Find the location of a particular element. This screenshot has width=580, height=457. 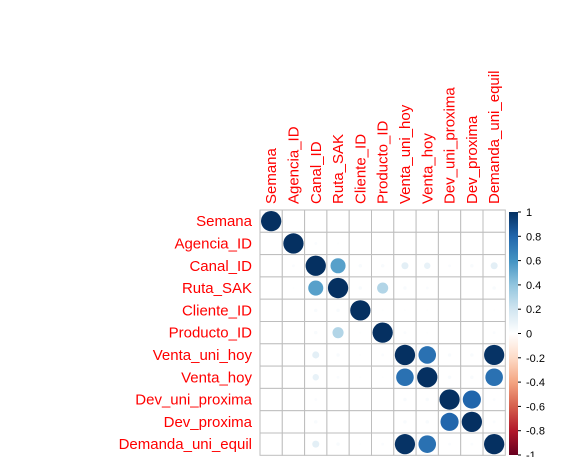

color-legend-bar is located at coordinates (513, 333).